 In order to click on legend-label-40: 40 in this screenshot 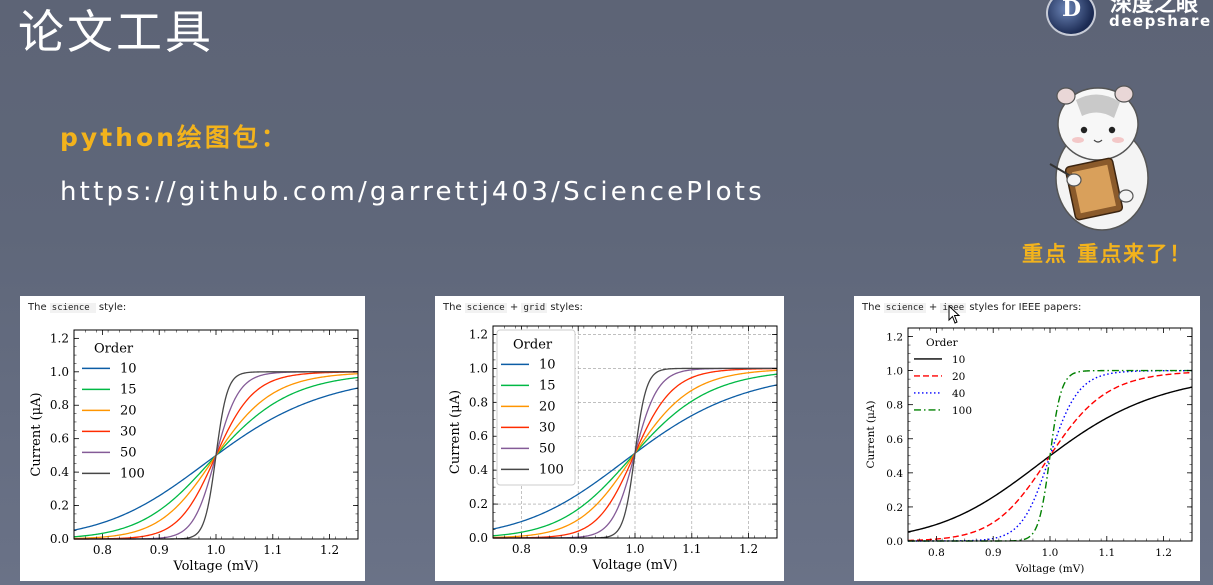, I will do `click(958, 394)`.